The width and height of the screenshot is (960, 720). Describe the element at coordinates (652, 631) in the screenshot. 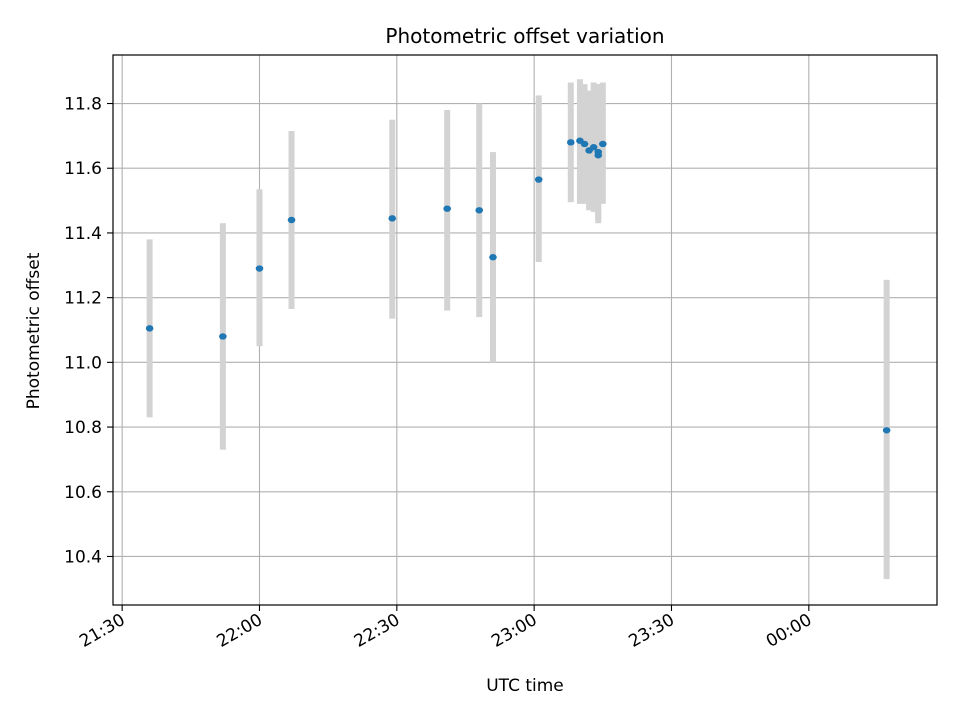

I see `x-tick-label: 23:30` at that location.